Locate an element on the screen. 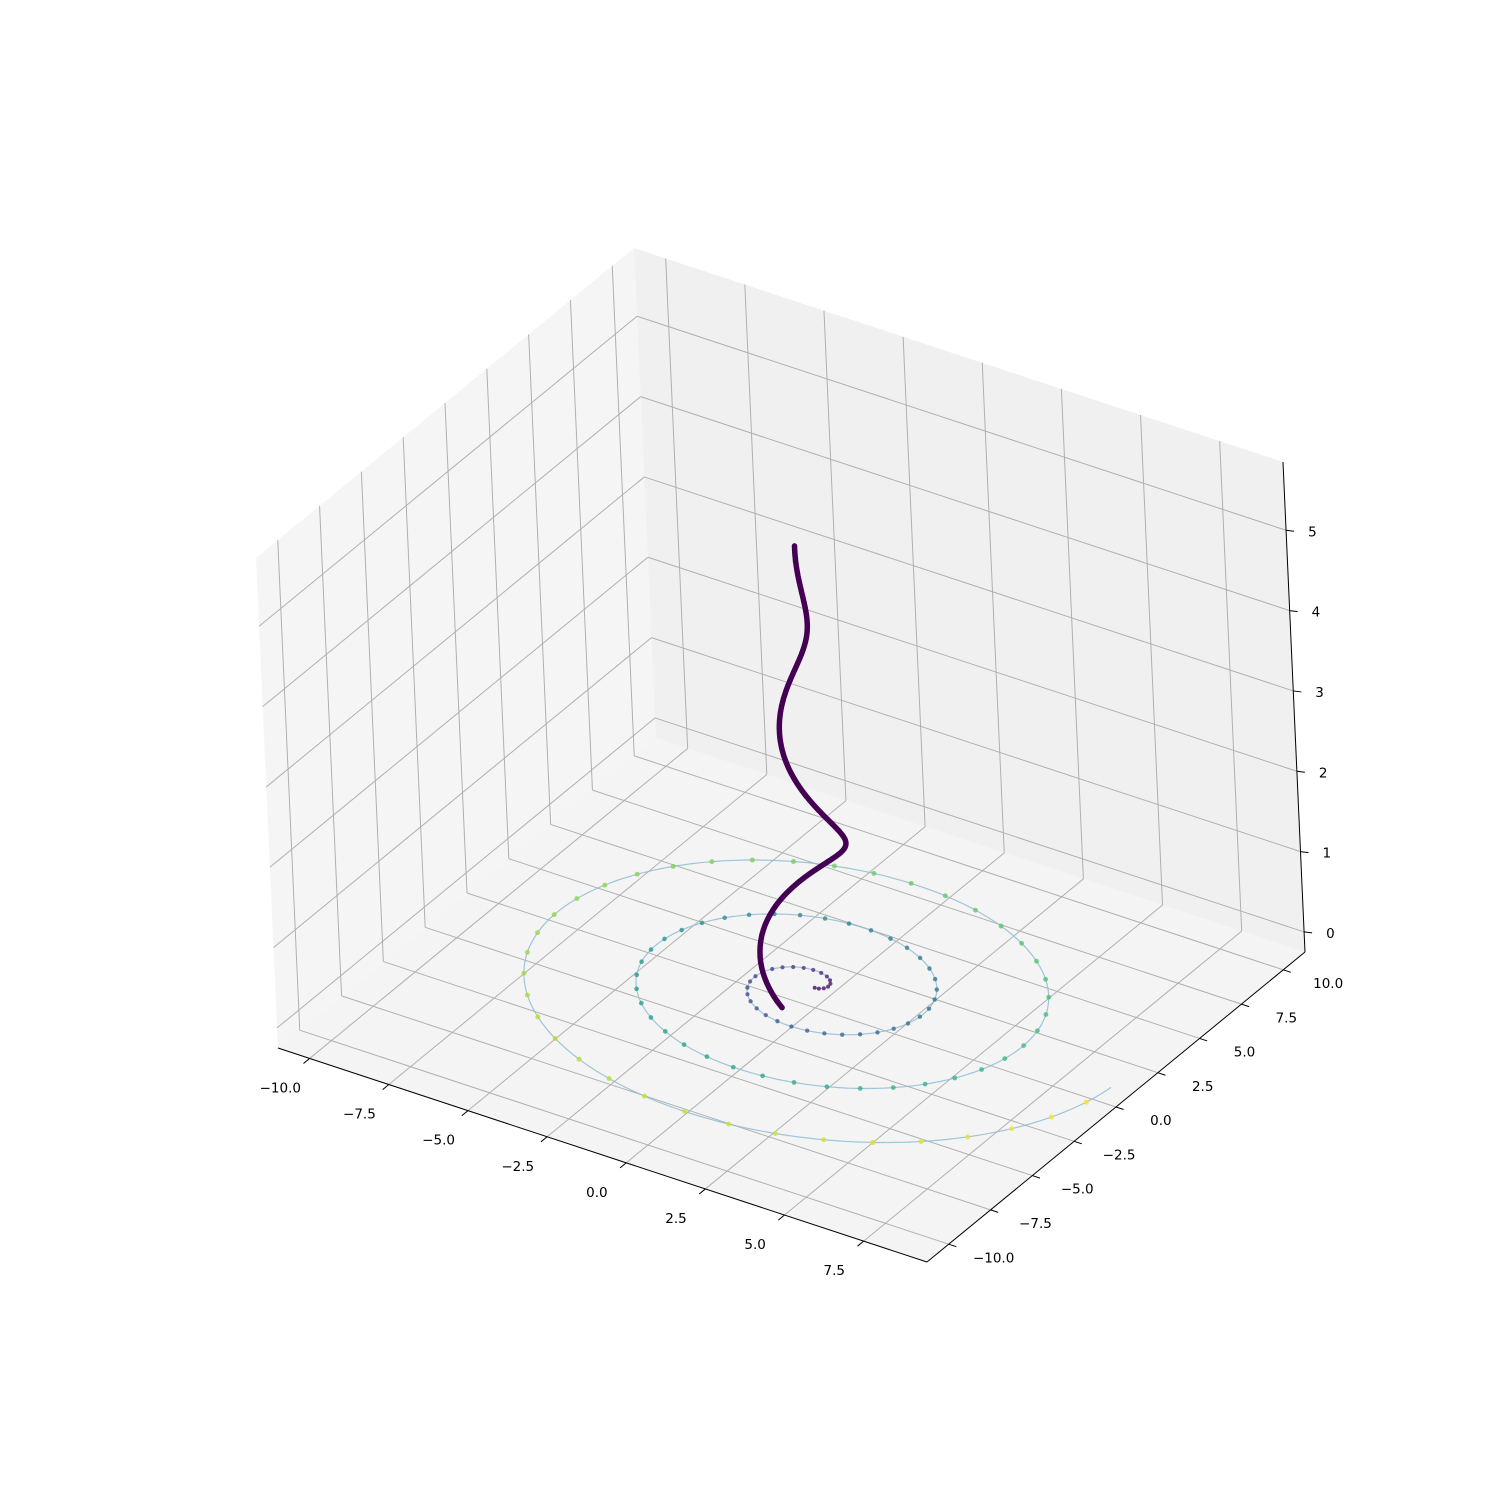 The width and height of the screenshot is (1500, 1500). x-axis-line is located at coordinates (602, 1155).